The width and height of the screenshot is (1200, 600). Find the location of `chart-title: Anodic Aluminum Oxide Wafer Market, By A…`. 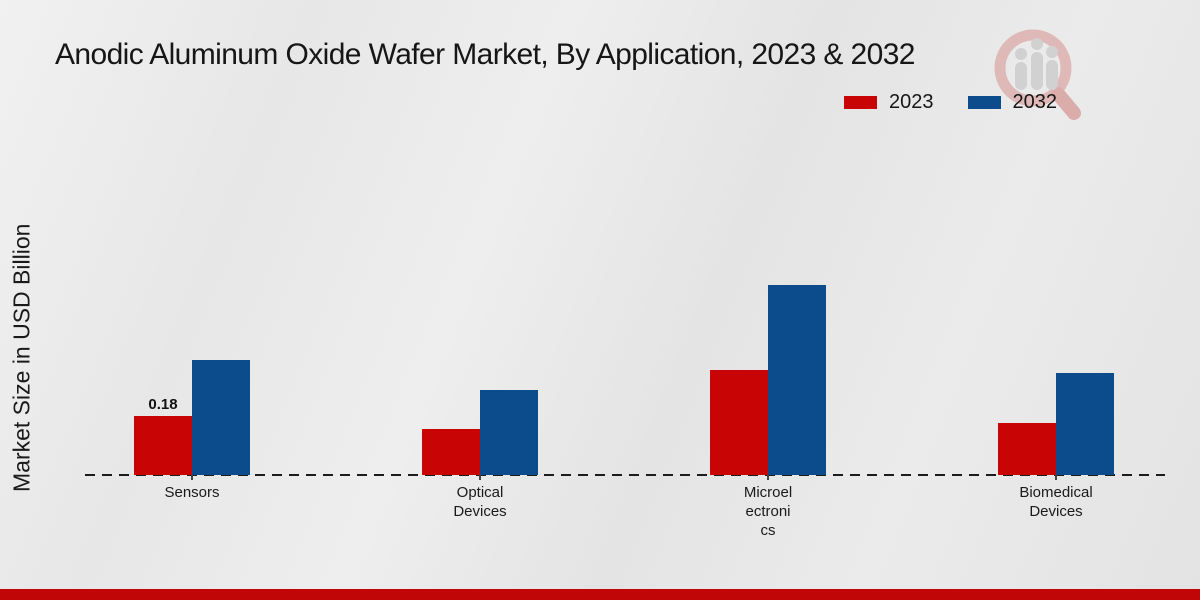

chart-title: Anodic Aluminum Oxide Wafer Market, By A… is located at coordinates (485, 54).